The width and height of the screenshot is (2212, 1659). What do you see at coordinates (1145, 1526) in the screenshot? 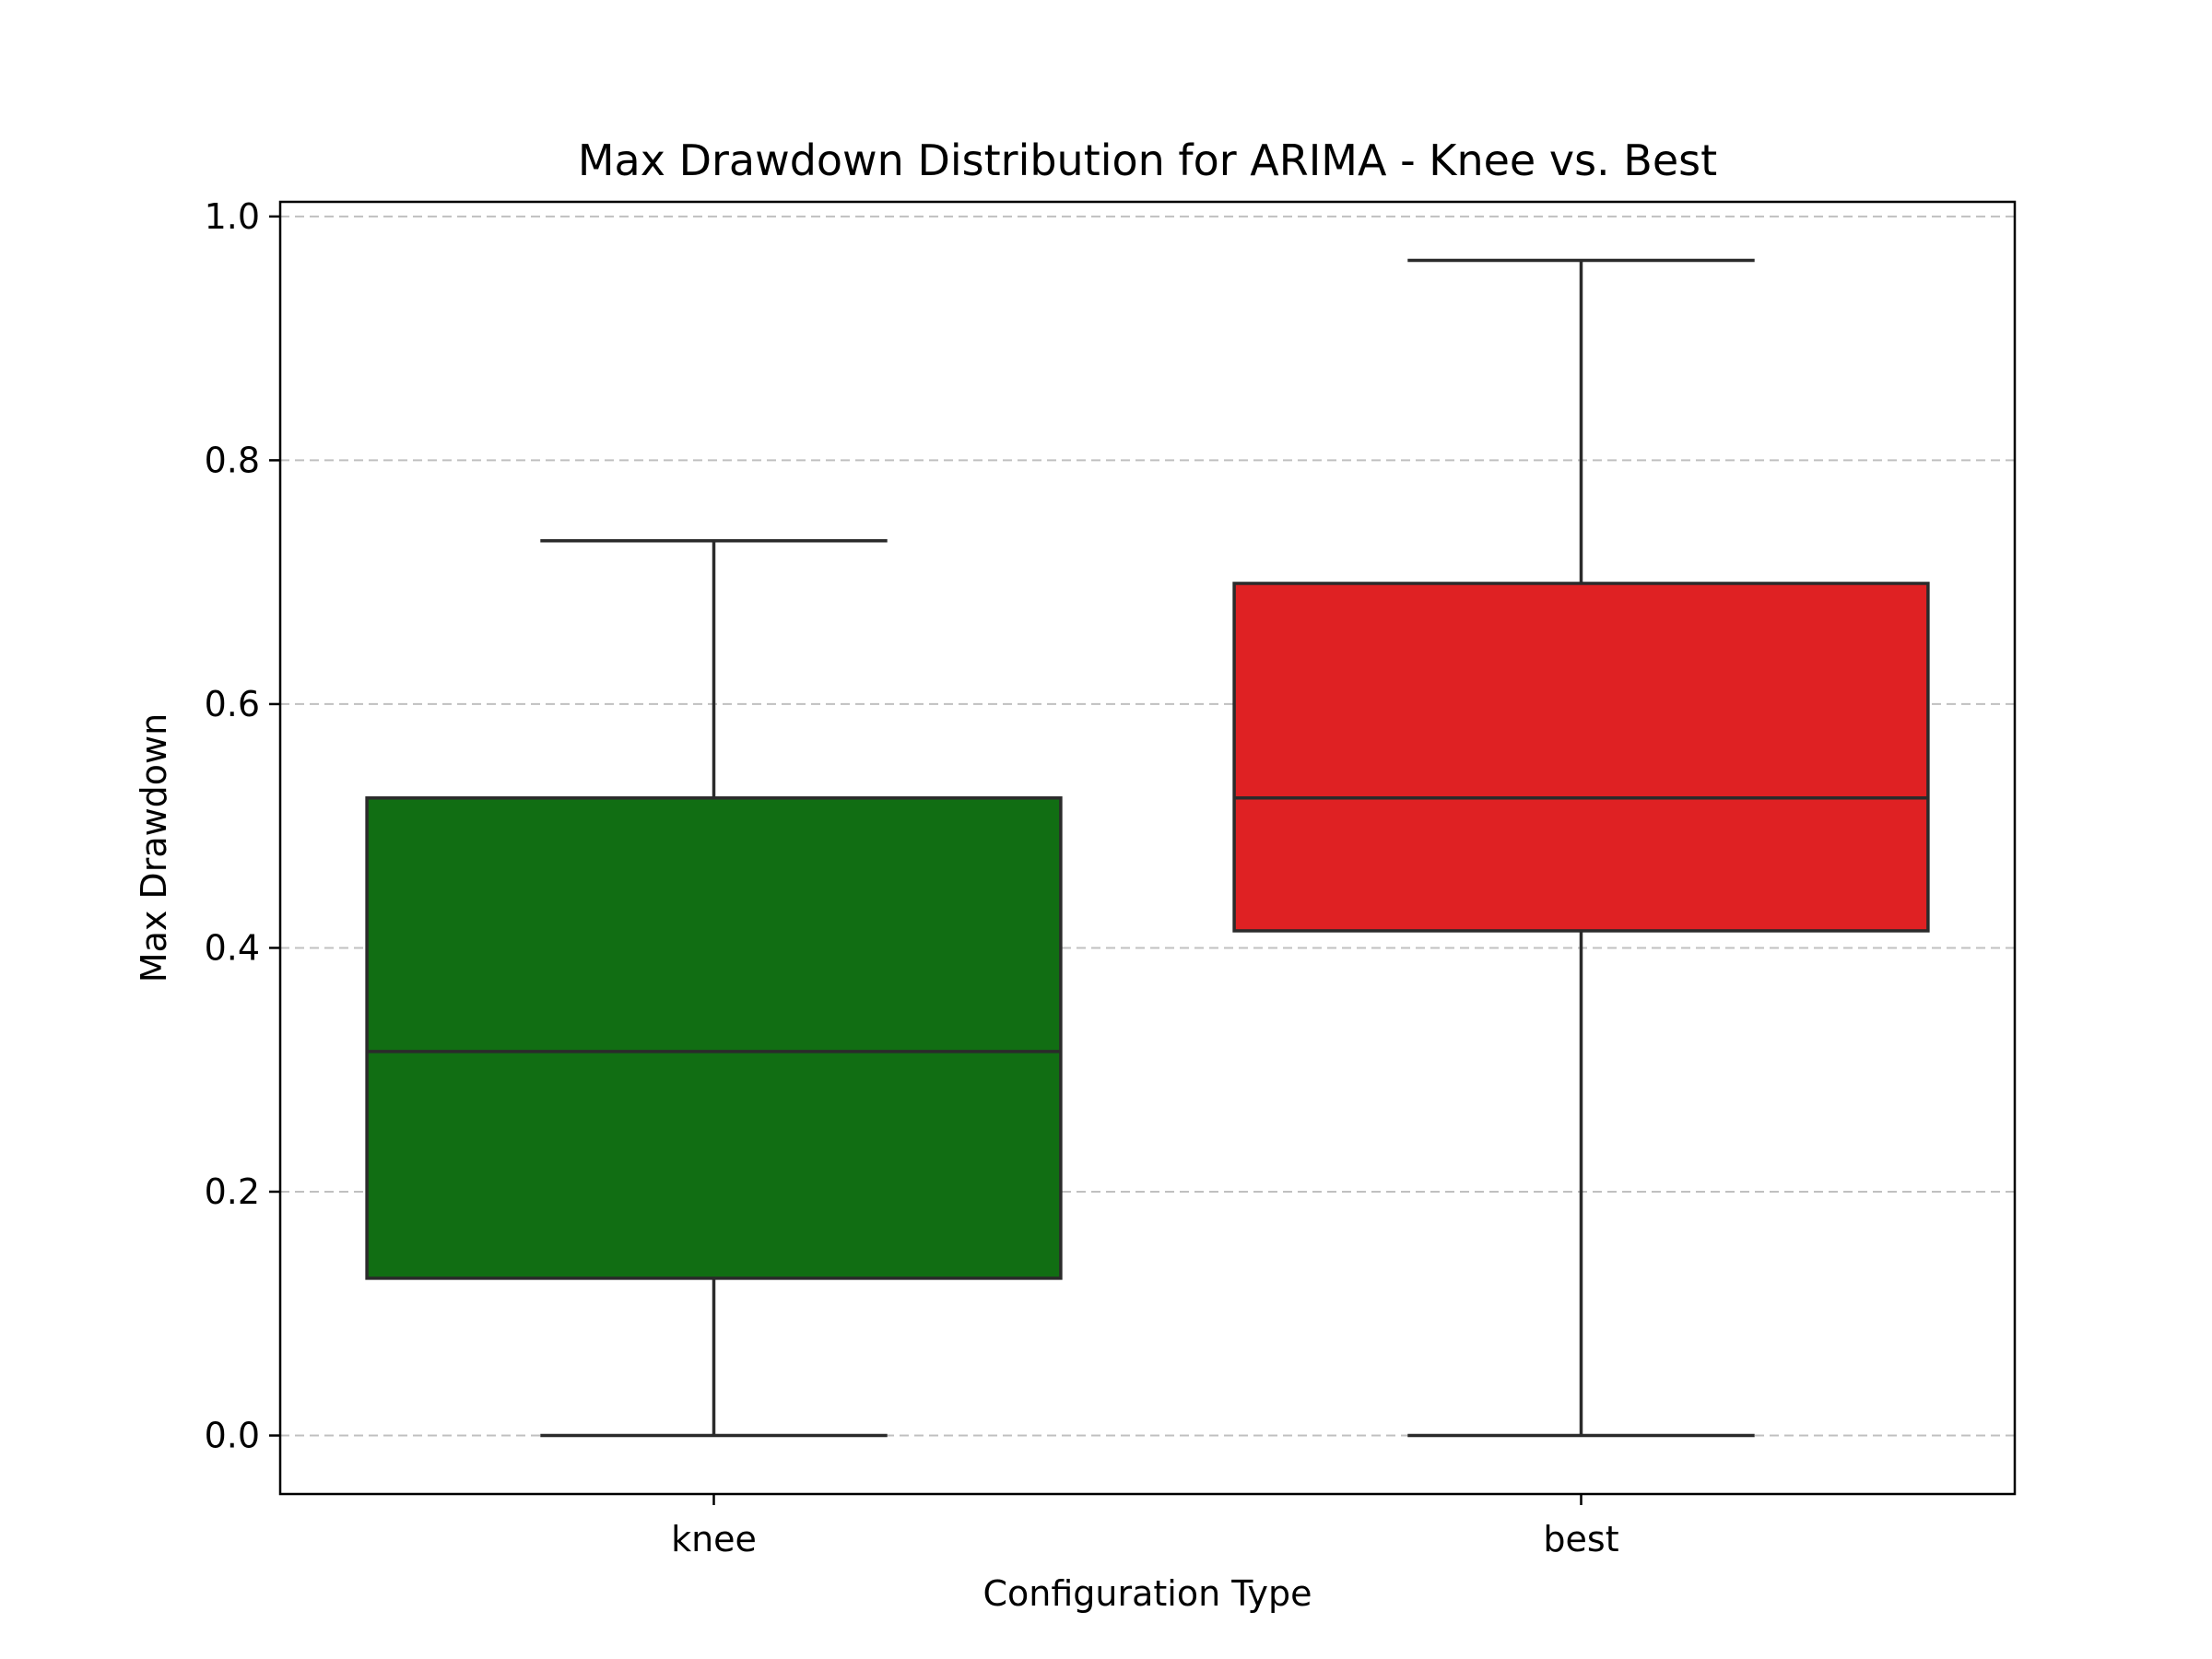
I see `x-axis-ticks: knee best` at bounding box center [1145, 1526].